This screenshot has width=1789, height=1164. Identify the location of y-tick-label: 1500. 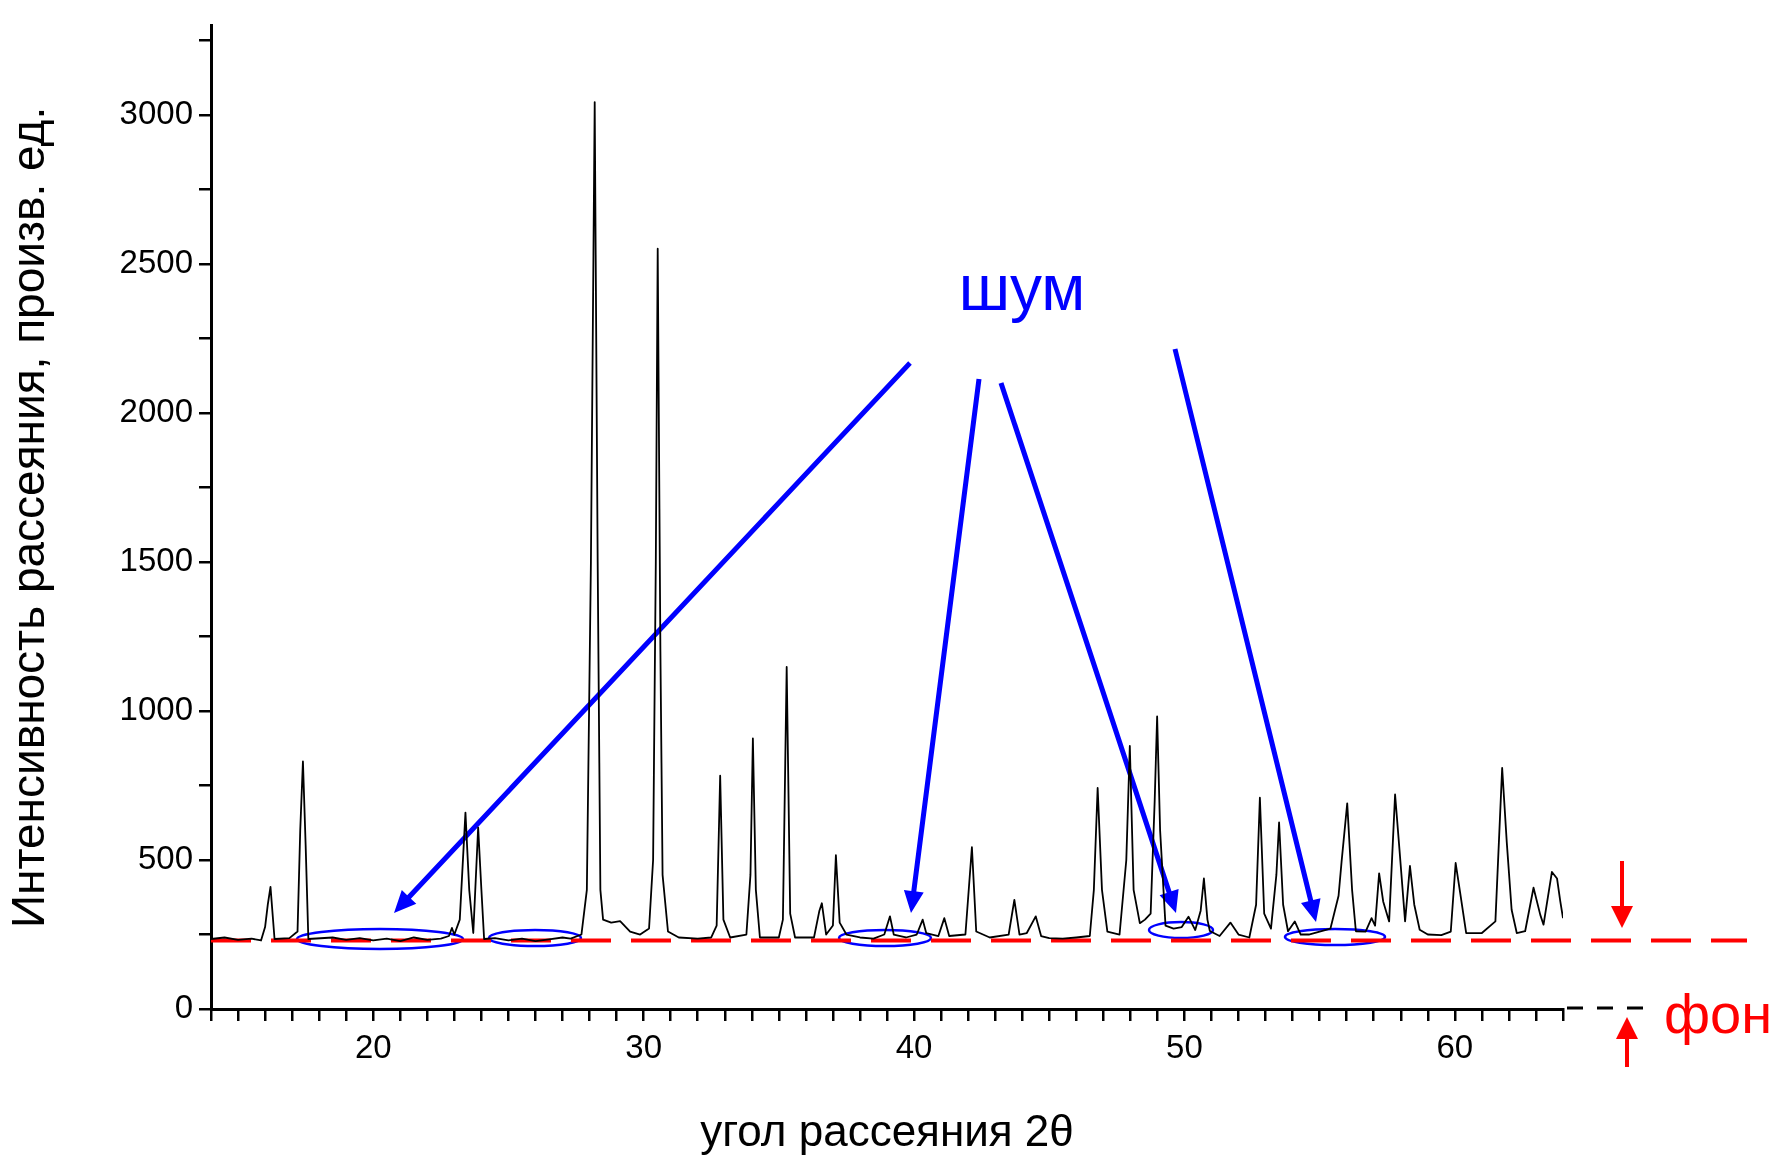
(156, 560).